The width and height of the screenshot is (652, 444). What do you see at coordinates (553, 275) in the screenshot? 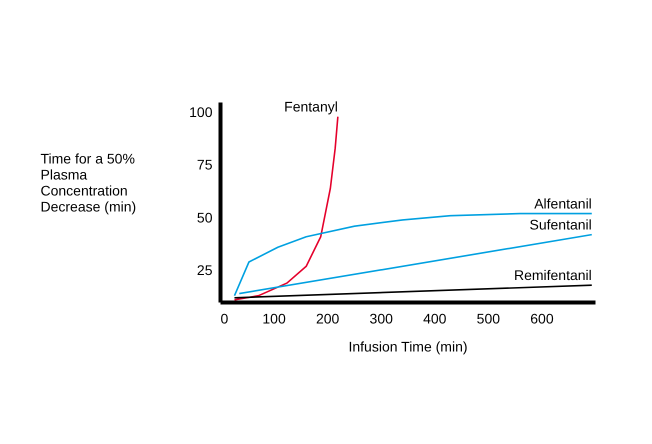
I see `series-label: Remifentanil` at bounding box center [553, 275].